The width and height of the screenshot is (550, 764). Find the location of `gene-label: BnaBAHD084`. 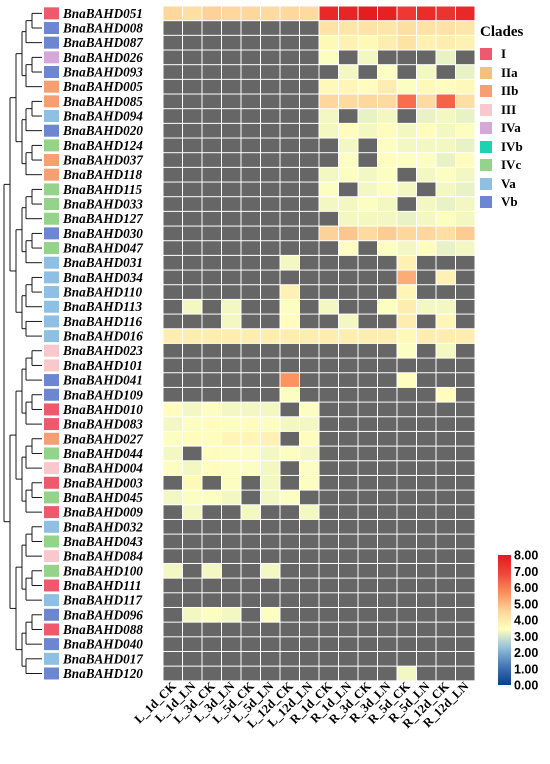

gene-label: BnaBAHD084 is located at coordinates (102, 556).